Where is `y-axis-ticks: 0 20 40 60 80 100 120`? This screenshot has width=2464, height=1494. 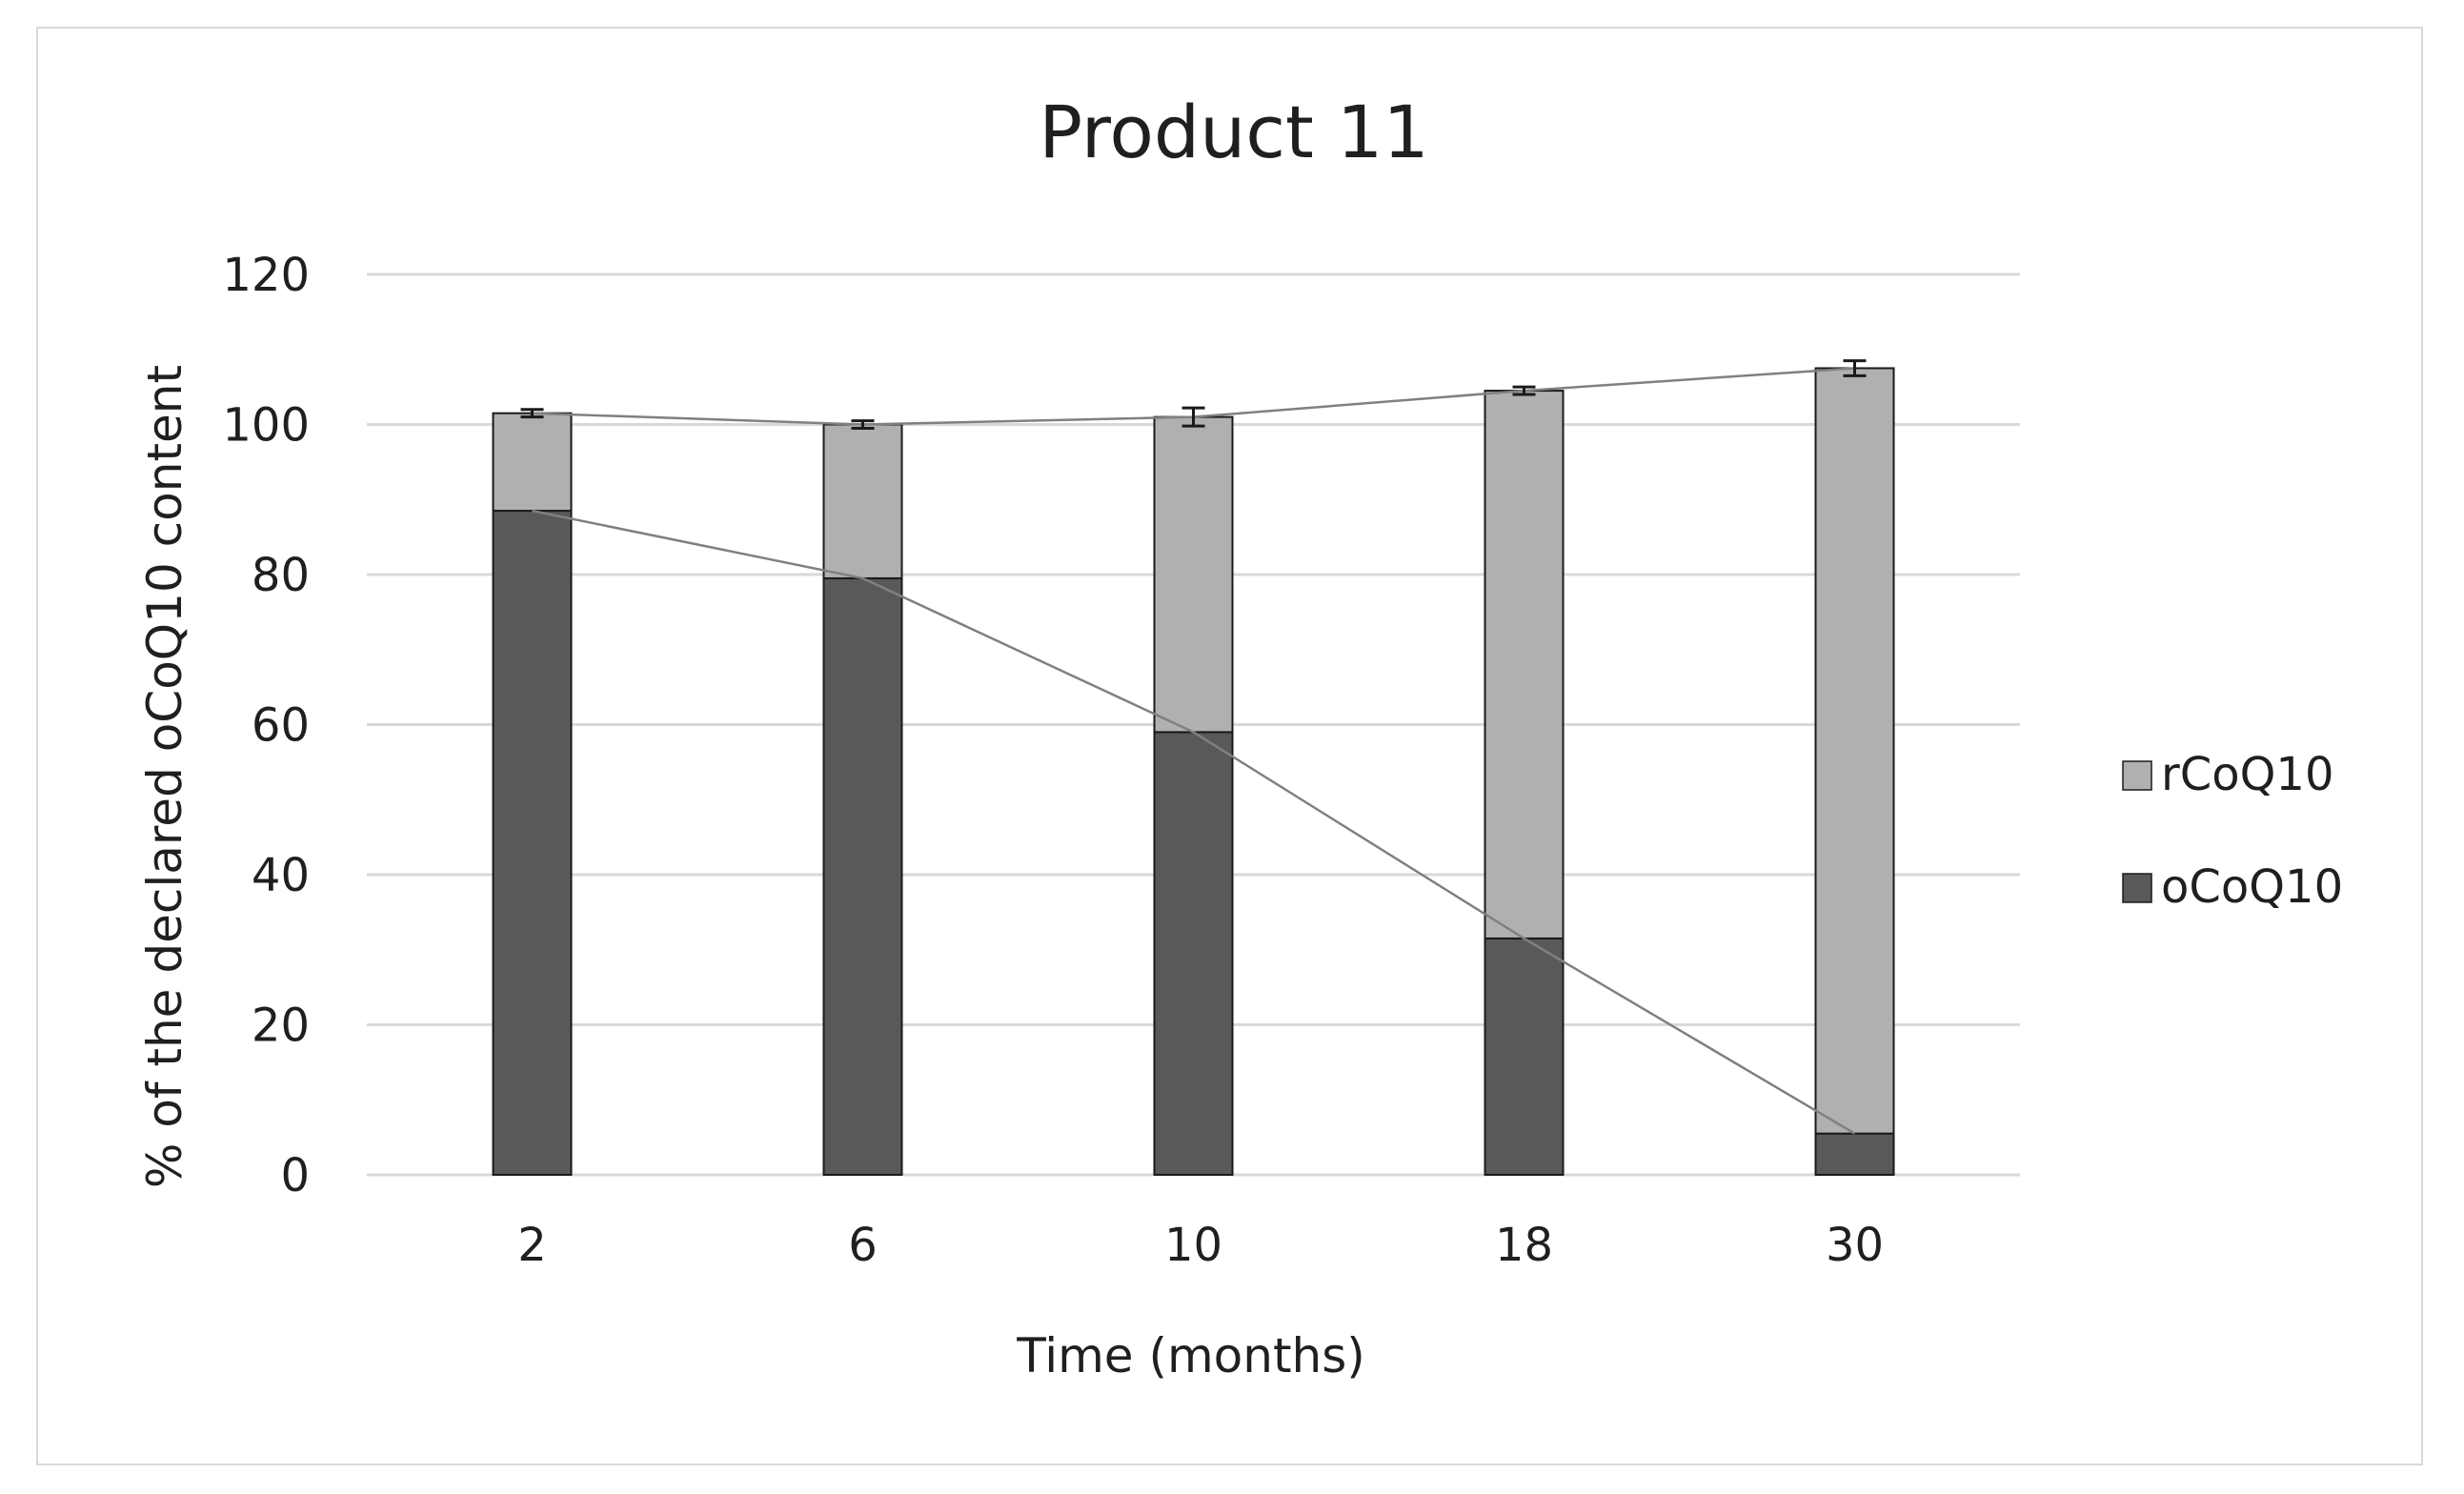
y-axis-ticks: 0 20 40 60 80 100 120 is located at coordinates (266, 725).